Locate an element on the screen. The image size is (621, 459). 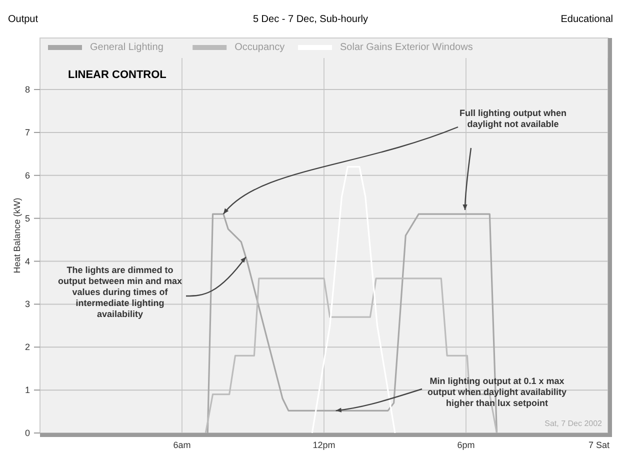
y-axis-title: Heat Balance (kW) is located at coordinates (17, 236).